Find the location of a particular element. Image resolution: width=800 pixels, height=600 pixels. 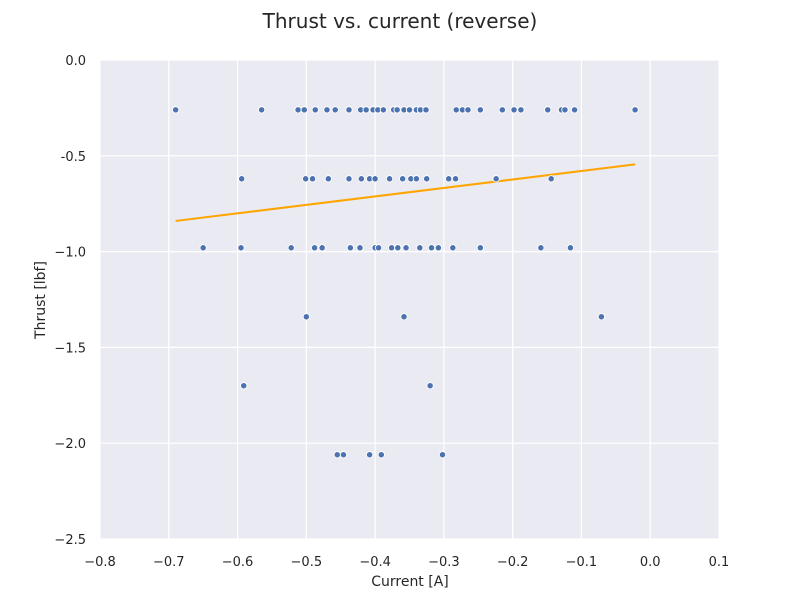

y-tick-label: −2.5 is located at coordinates (70, 540).